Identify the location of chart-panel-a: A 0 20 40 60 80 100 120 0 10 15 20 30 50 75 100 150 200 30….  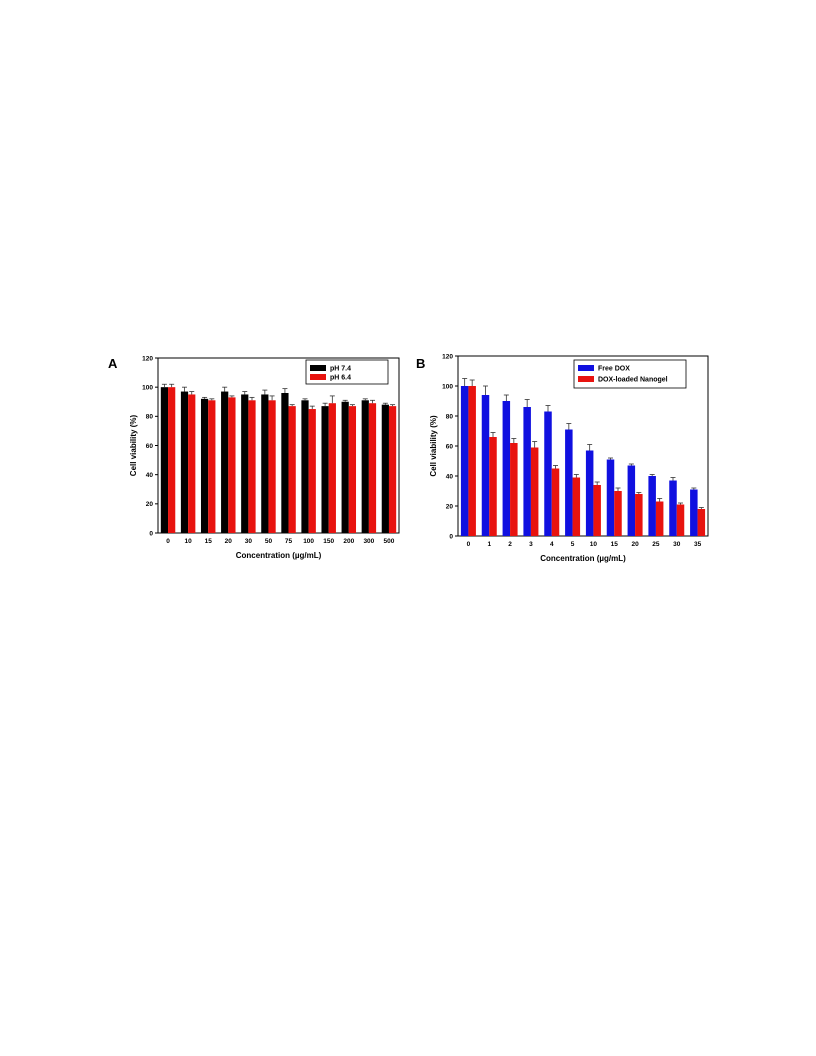
(252, 463).